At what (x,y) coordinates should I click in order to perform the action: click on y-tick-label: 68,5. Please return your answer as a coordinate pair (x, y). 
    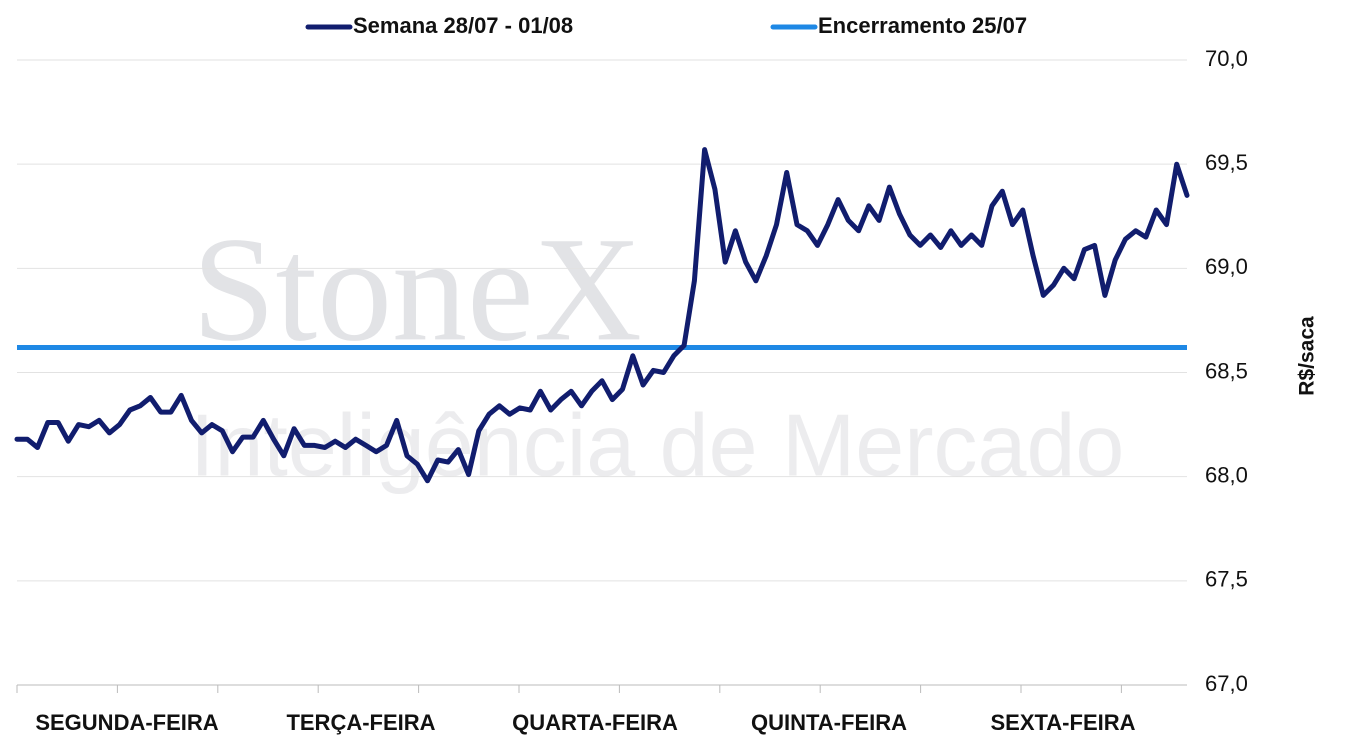
    Looking at the image, I should click on (1226, 370).